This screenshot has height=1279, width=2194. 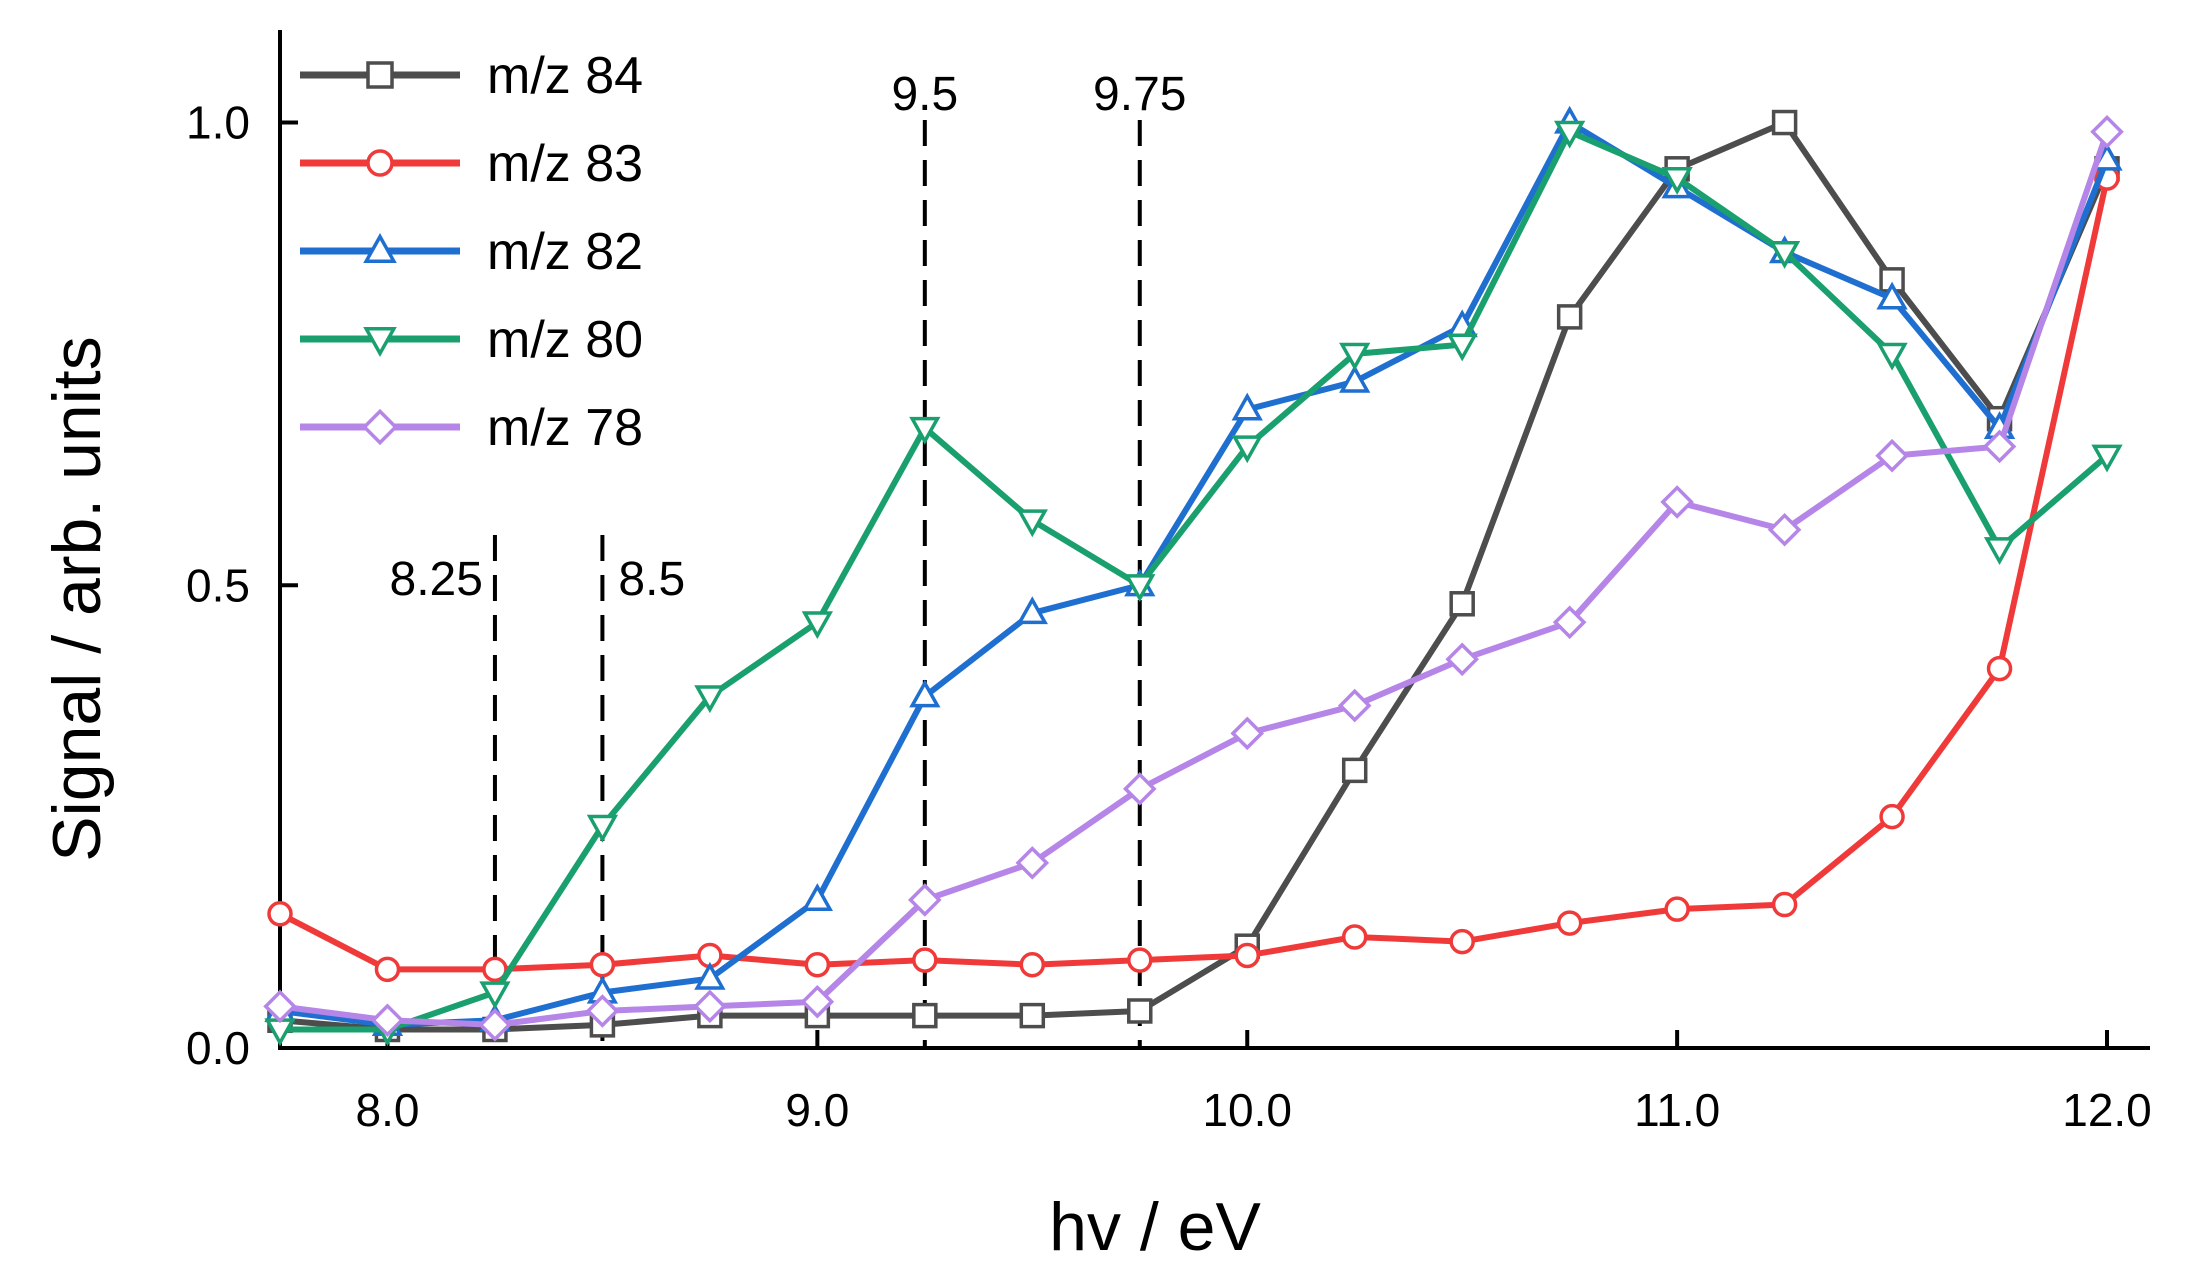 What do you see at coordinates (817, 1110) in the screenshot?
I see `x-tick-label: 9.0` at bounding box center [817, 1110].